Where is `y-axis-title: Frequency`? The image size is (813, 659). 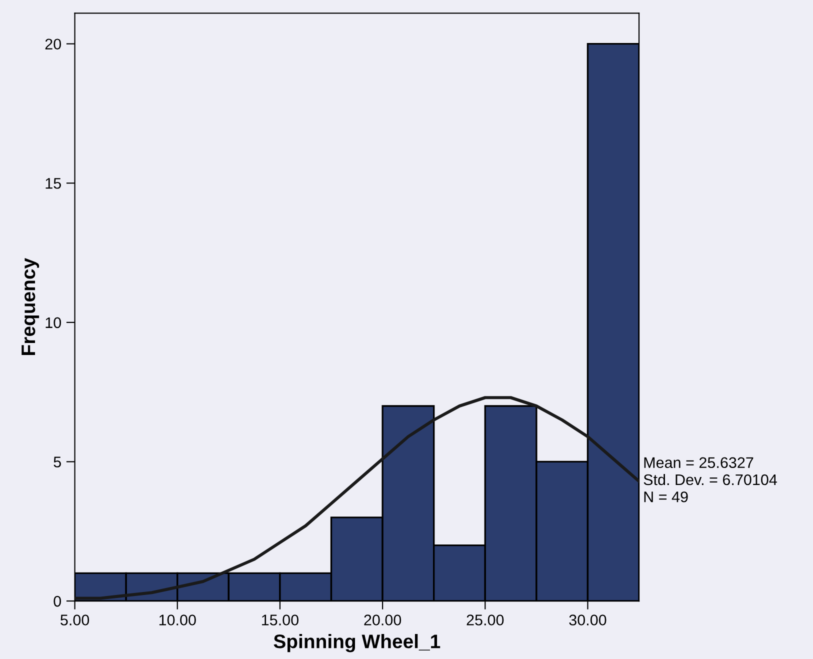
y-axis-title: Frequency is located at coordinates (31, 306).